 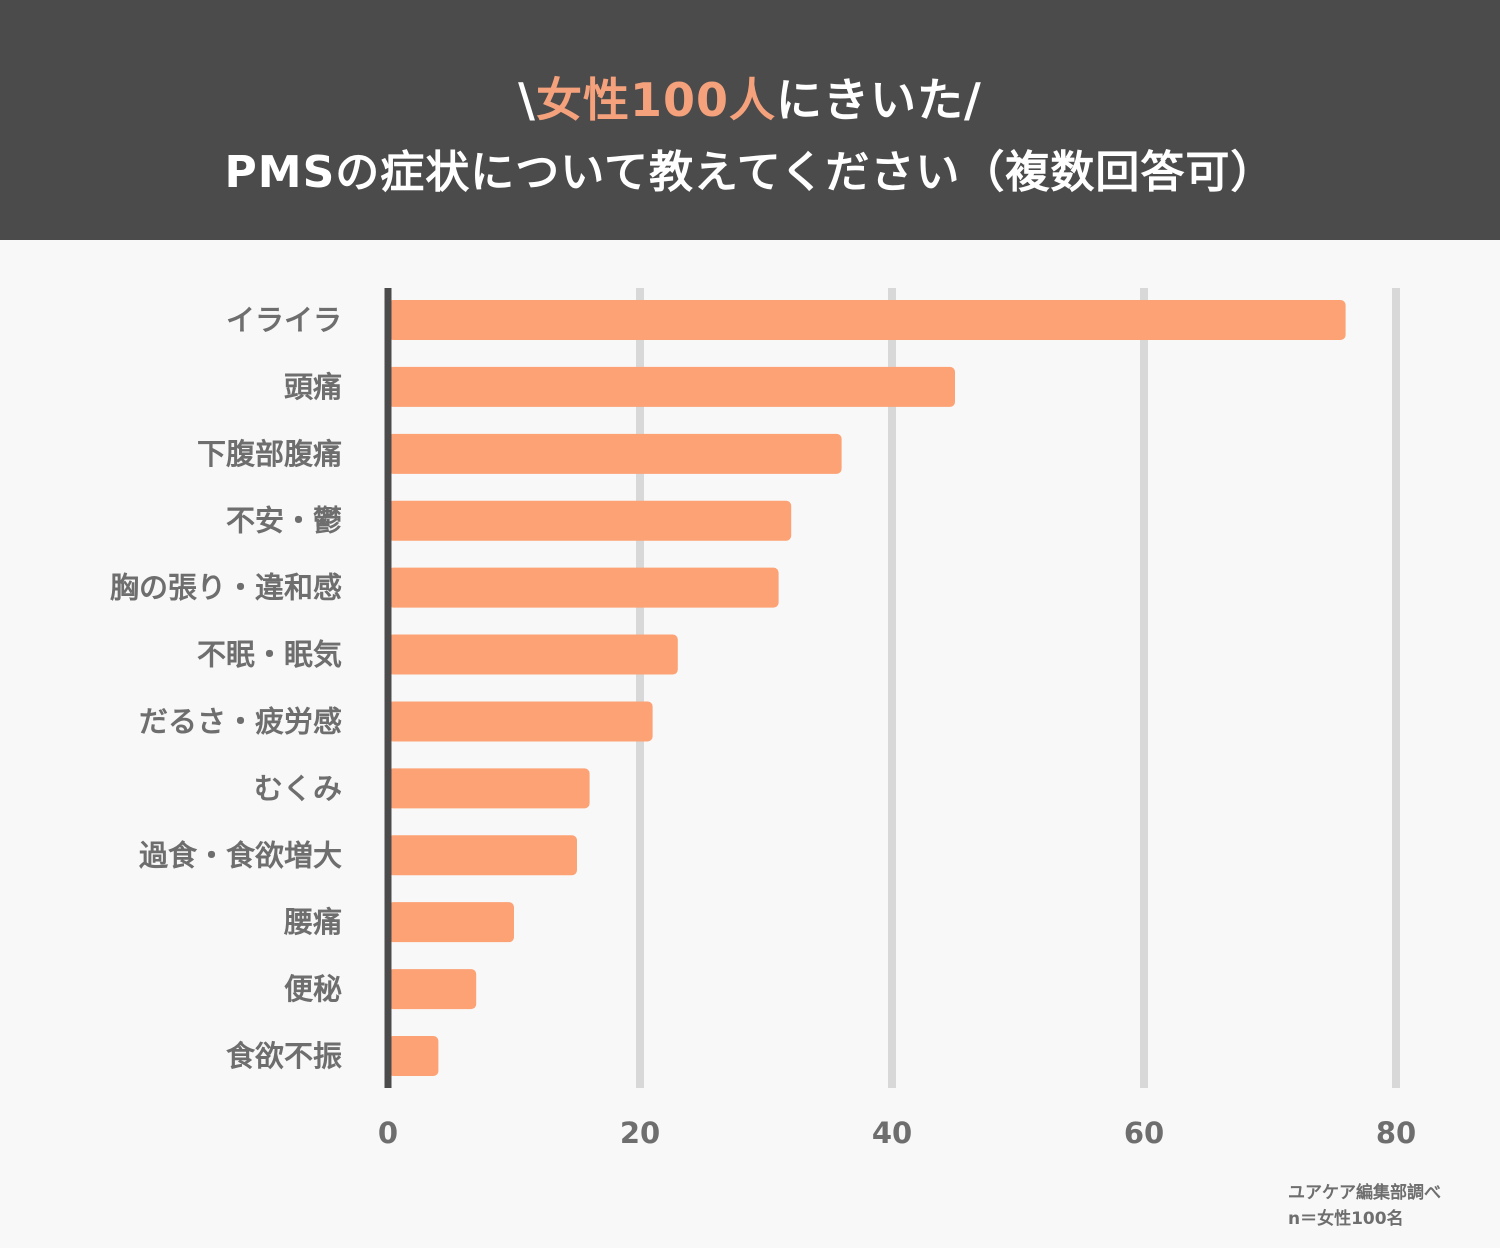 What do you see at coordinates (1346, 1219) in the screenshot?
I see `source-line2: n＝女性100名` at bounding box center [1346, 1219].